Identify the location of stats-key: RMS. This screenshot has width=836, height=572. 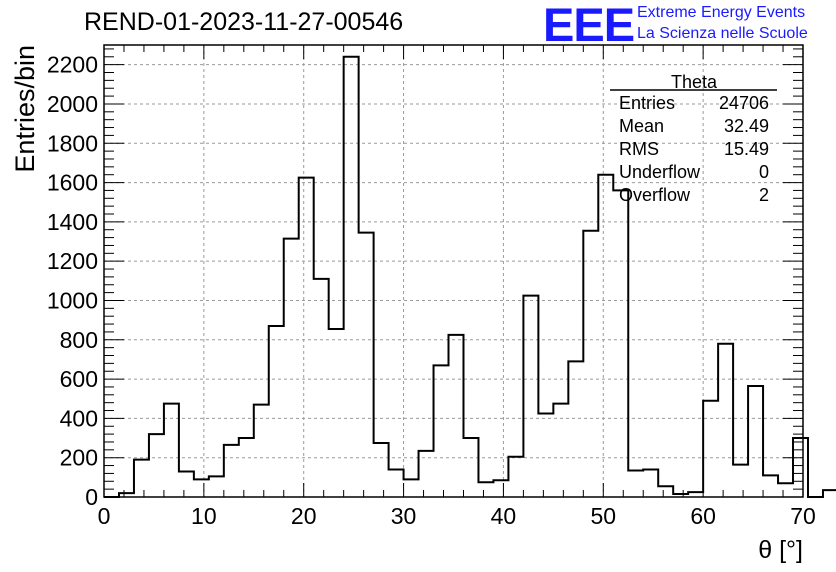
(639, 149).